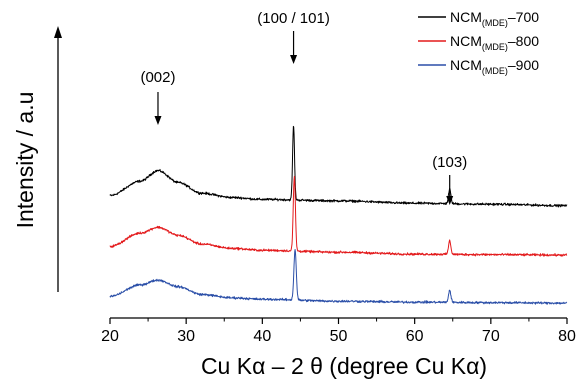 The height and width of the screenshot is (381, 579). I want to click on x-tick-label-40: 40, so click(262, 336).